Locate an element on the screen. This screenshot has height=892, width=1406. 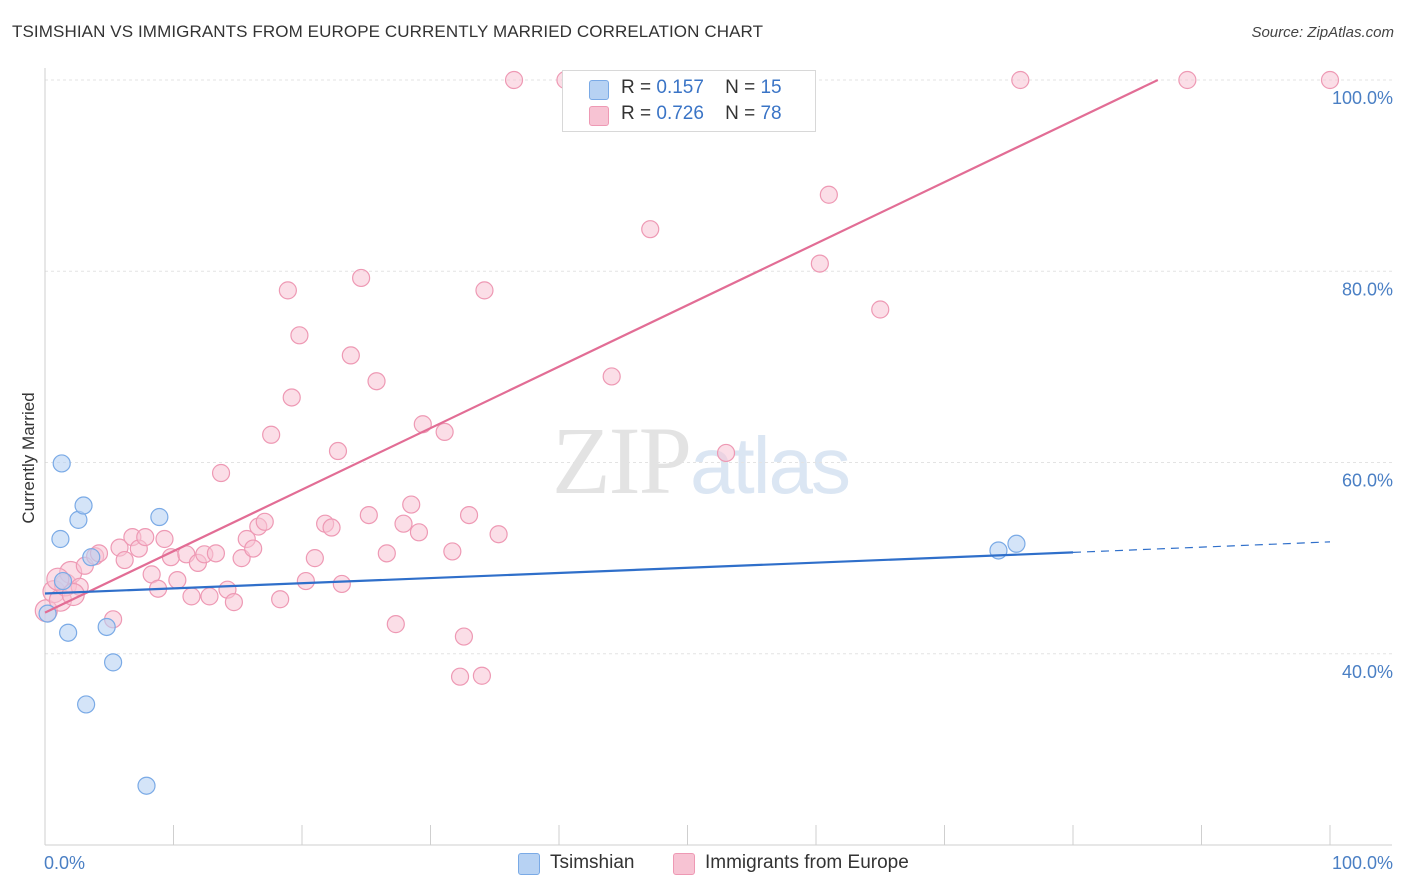
trendline-tsimshian is located at coordinates (559, 573).